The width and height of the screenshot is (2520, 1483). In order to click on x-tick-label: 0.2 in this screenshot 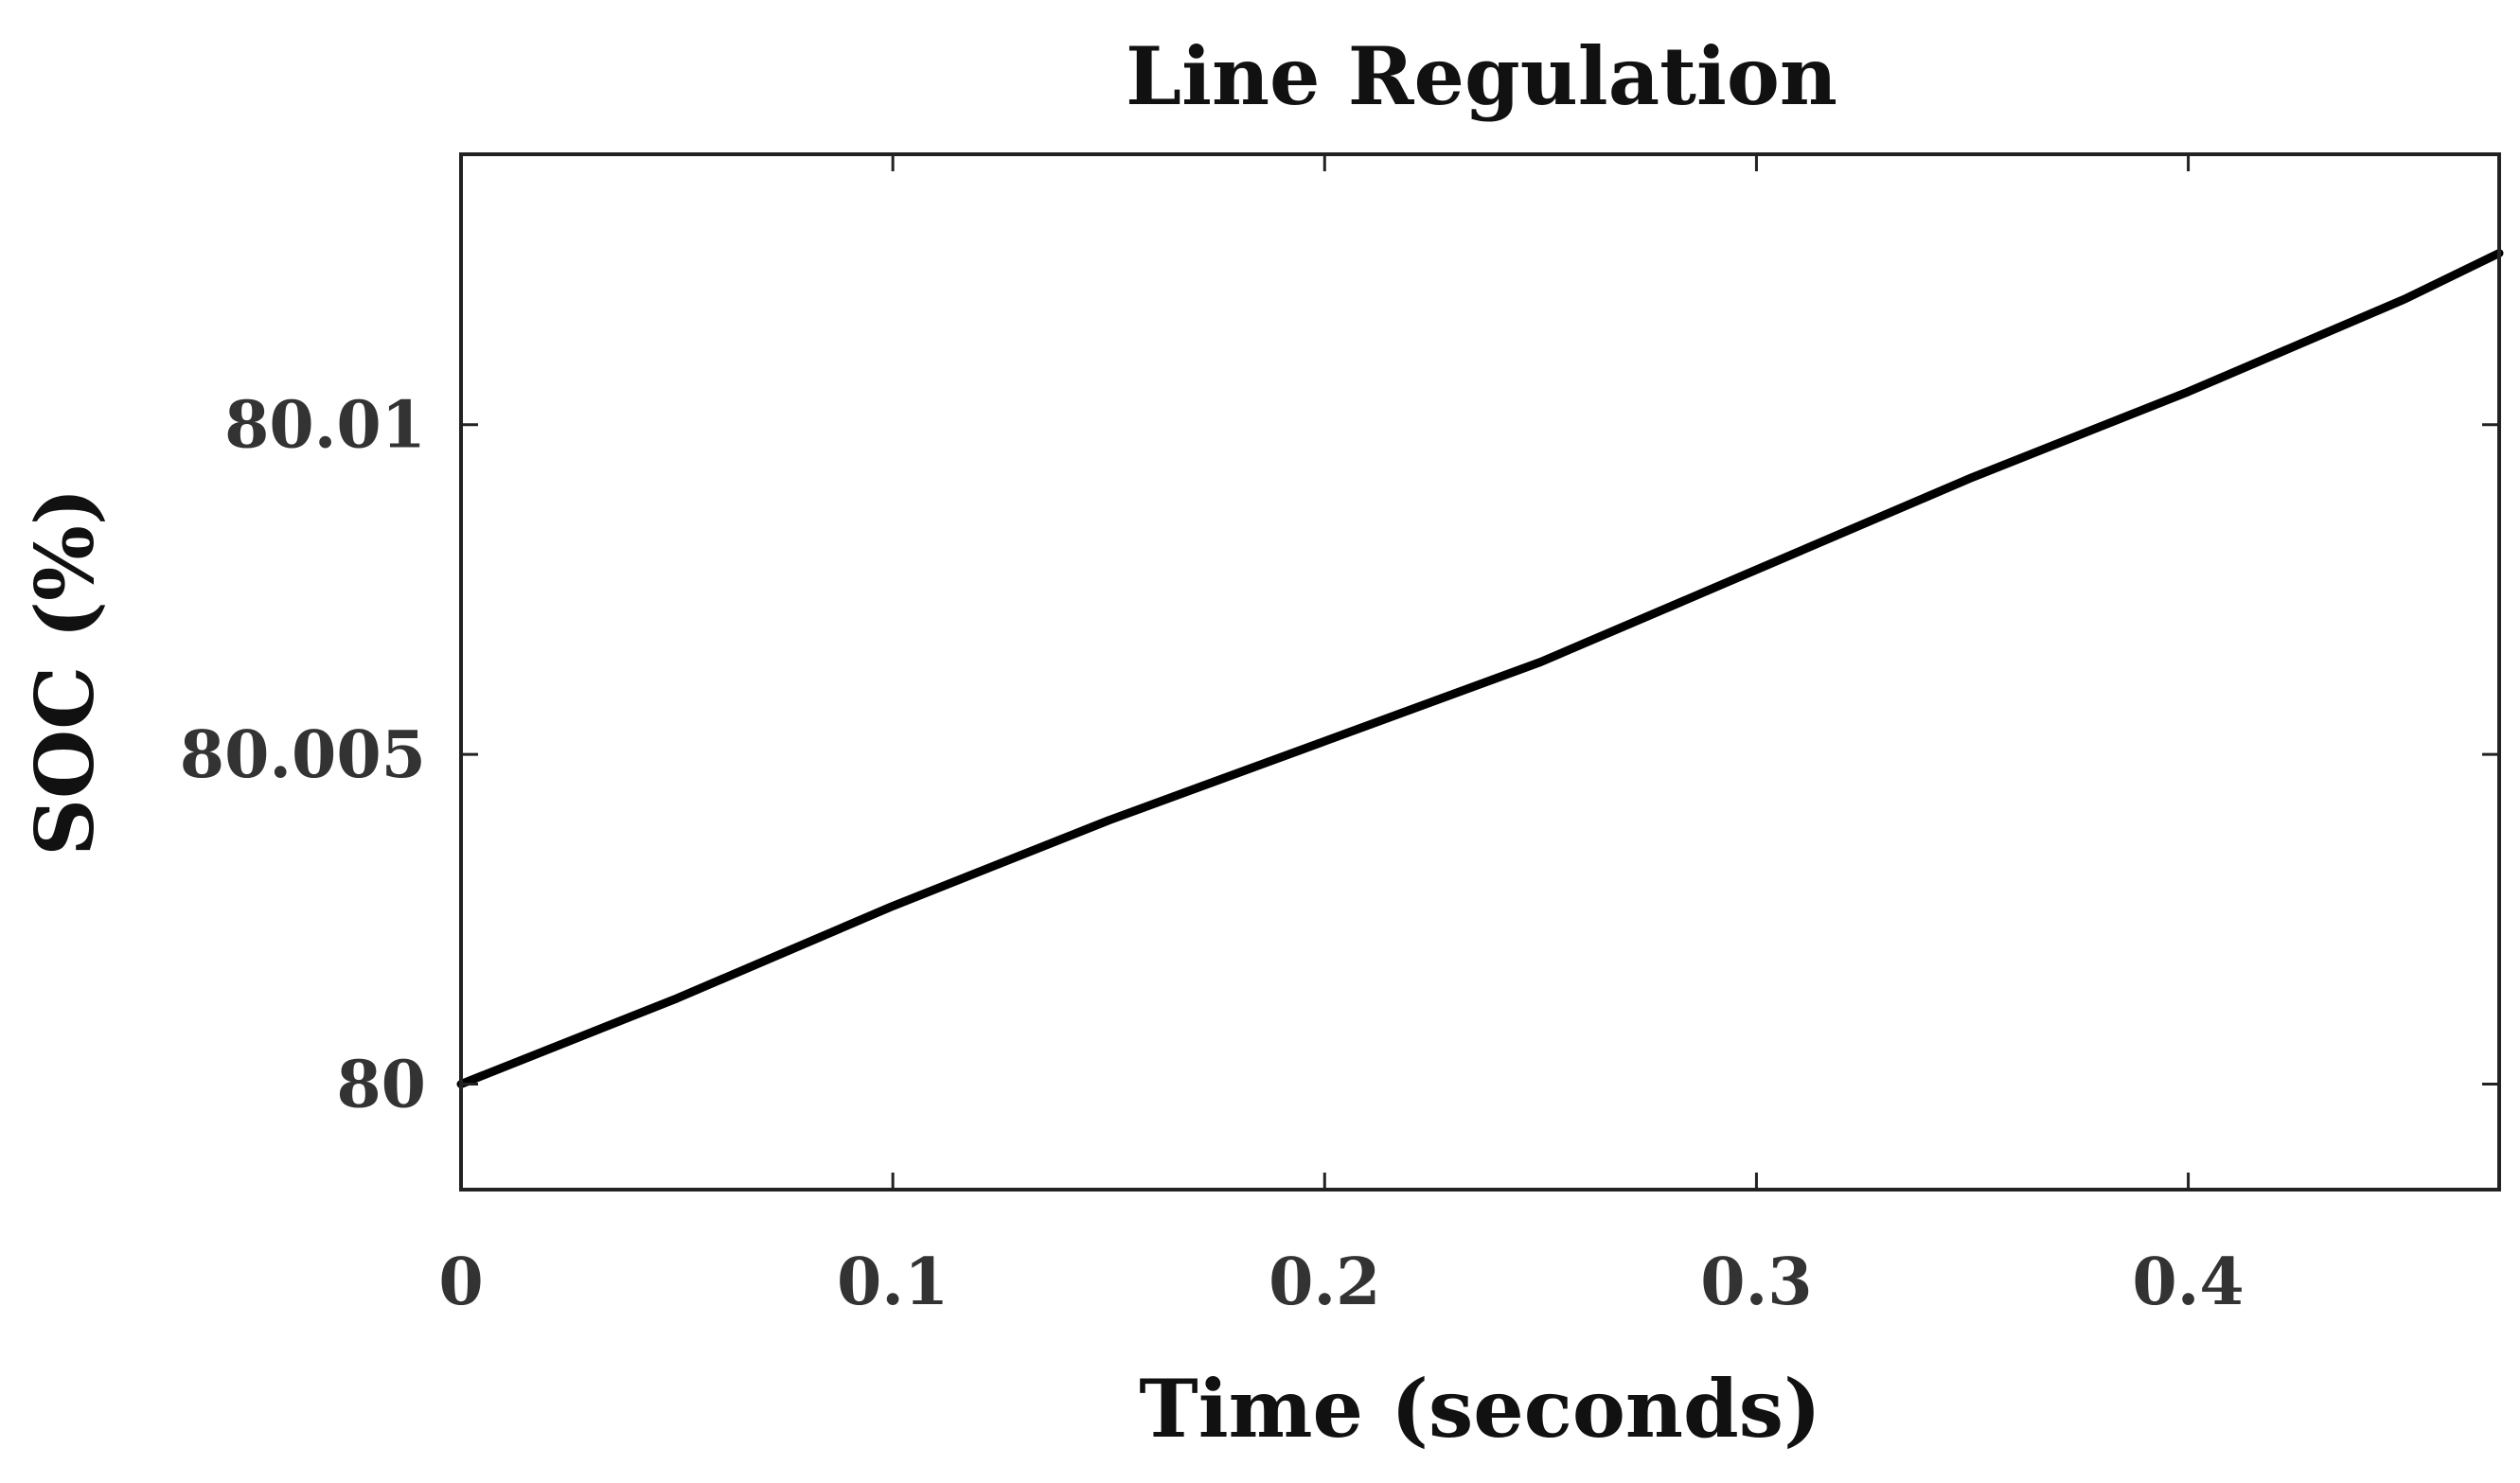, I will do `click(1325, 1282)`.